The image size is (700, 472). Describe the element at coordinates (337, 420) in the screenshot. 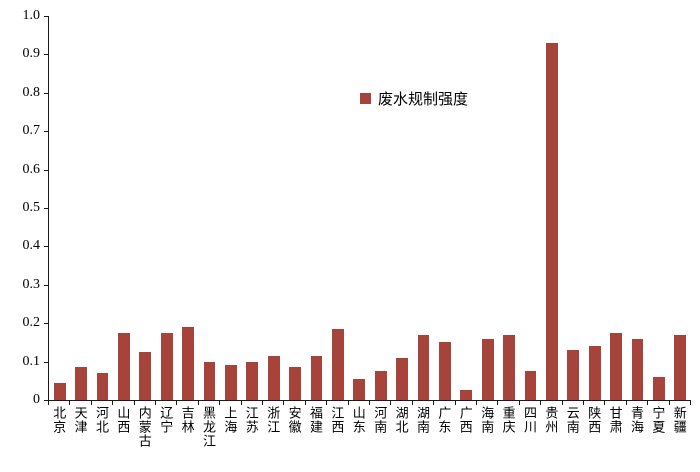

I see `x-tick-label: 江西` at that location.